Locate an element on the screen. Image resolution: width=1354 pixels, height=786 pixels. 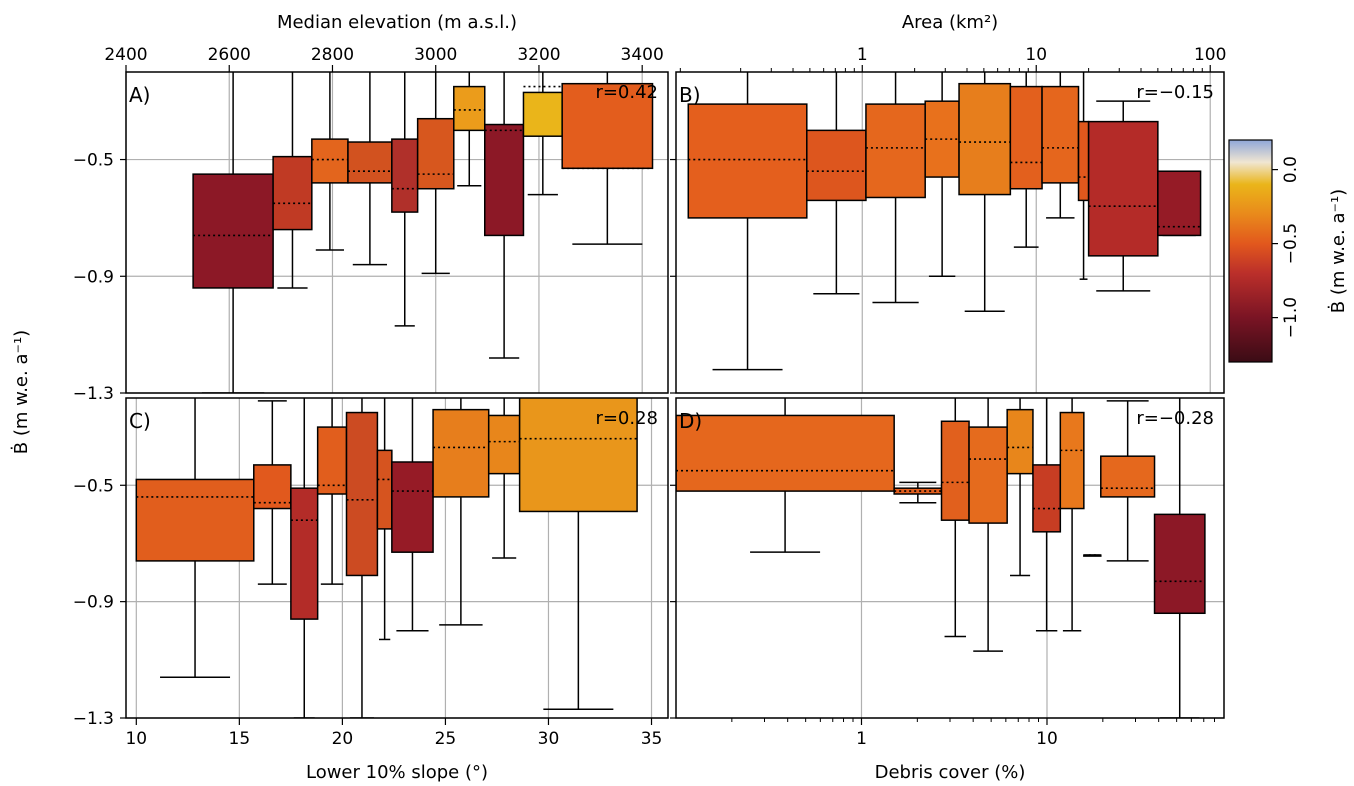
x-tick-label: 35 is located at coordinates (652, 739).